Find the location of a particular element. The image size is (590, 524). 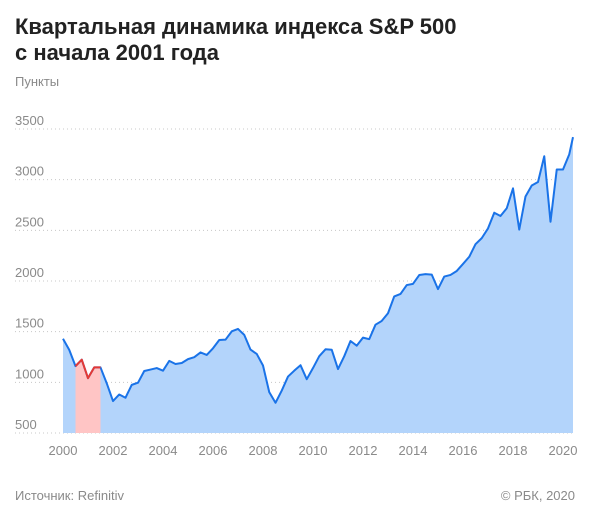

y-tick-label: 1500 is located at coordinates (29, 323).